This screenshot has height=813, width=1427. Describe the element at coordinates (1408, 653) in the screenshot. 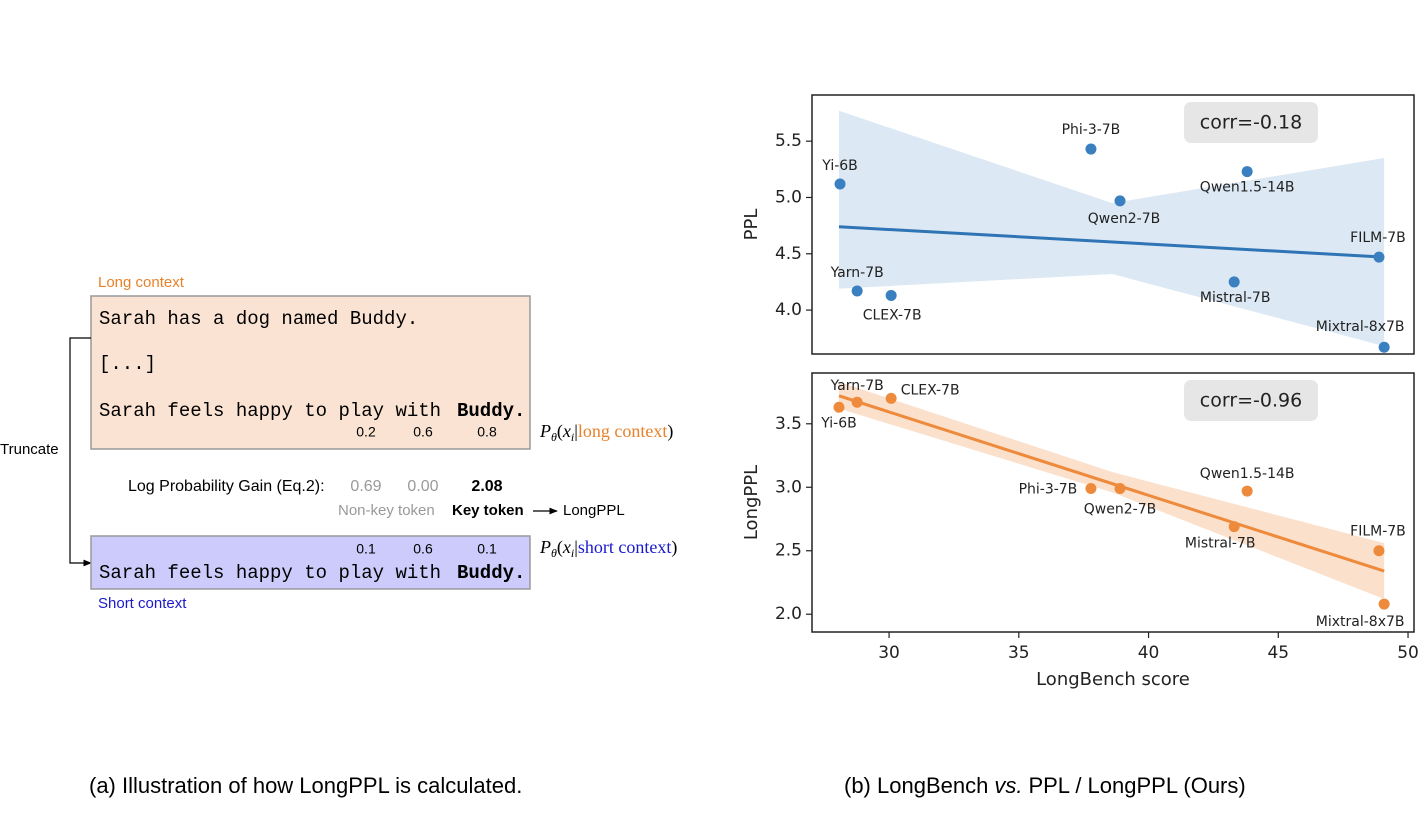

I see `x-tick-label: 50` at that location.